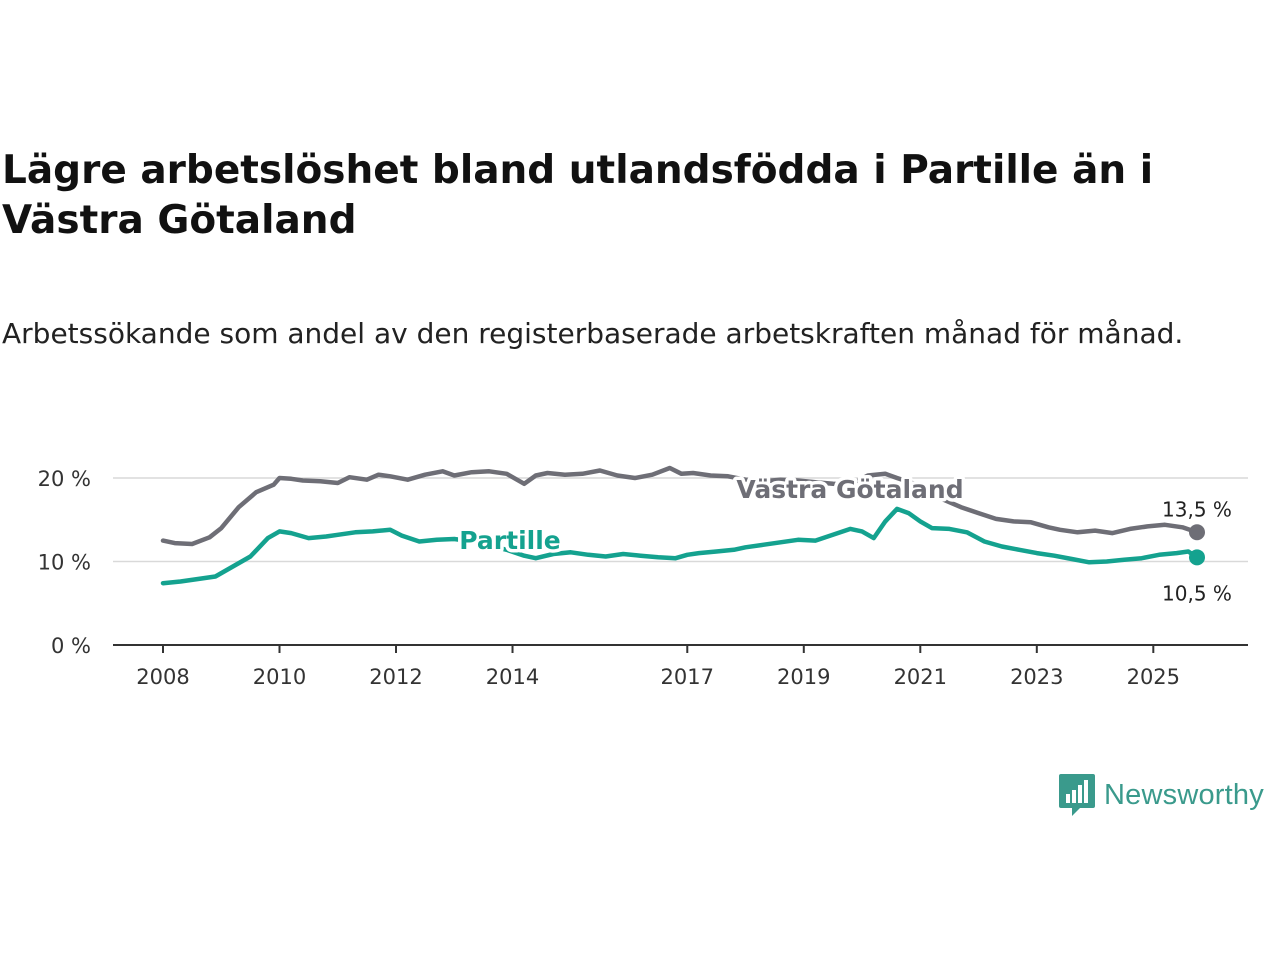 The height and width of the screenshot is (960, 1280). I want to click on series-lines, so click(682, 525).